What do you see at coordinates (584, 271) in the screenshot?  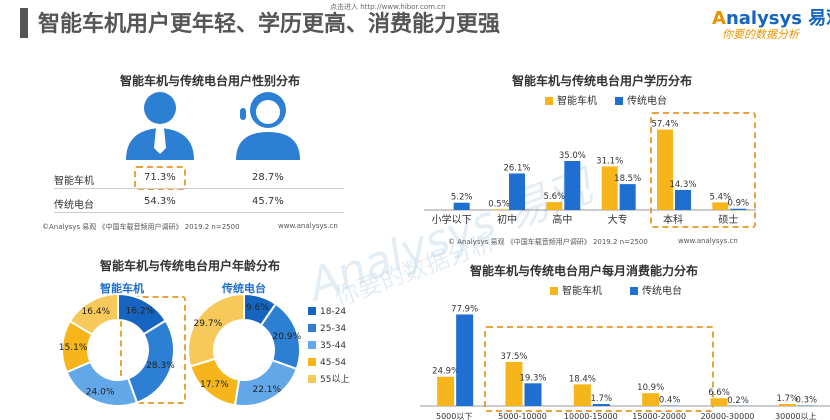 I see `spend-panel-title: 智能车机与传统电台用户每月消费能力分布` at bounding box center [584, 271].